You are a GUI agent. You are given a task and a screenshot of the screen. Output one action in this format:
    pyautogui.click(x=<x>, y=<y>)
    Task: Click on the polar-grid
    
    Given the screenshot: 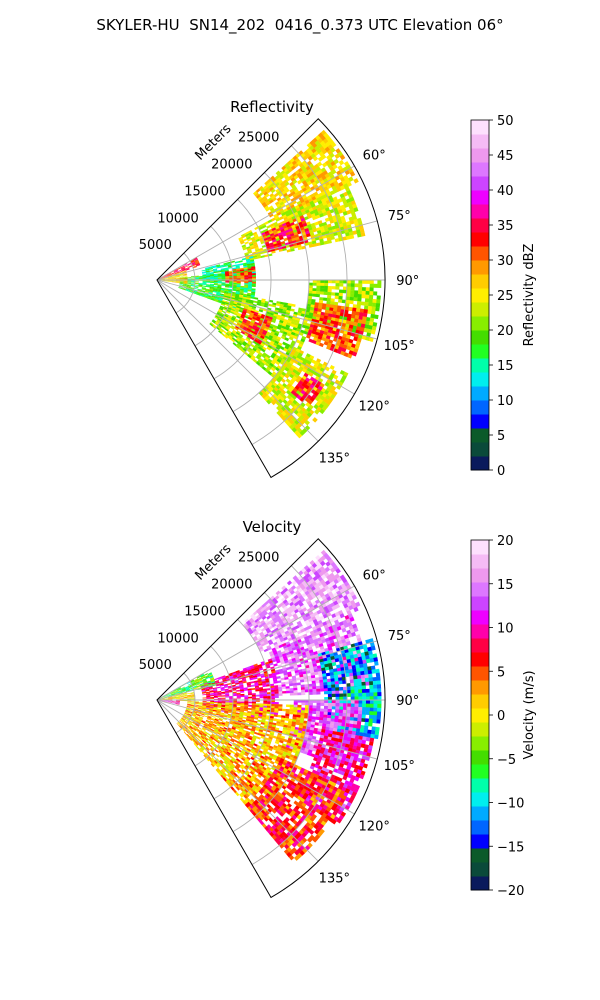 What is the action you would take?
    pyautogui.click(x=270, y=295)
    